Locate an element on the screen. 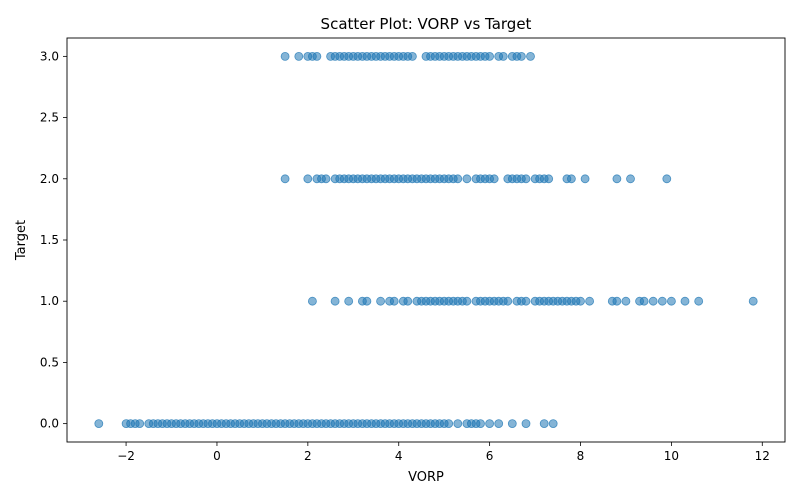 This screenshot has width=800, height=504. x-axis: −2 0 2 4 6 8 10 12 is located at coordinates (443, 452).